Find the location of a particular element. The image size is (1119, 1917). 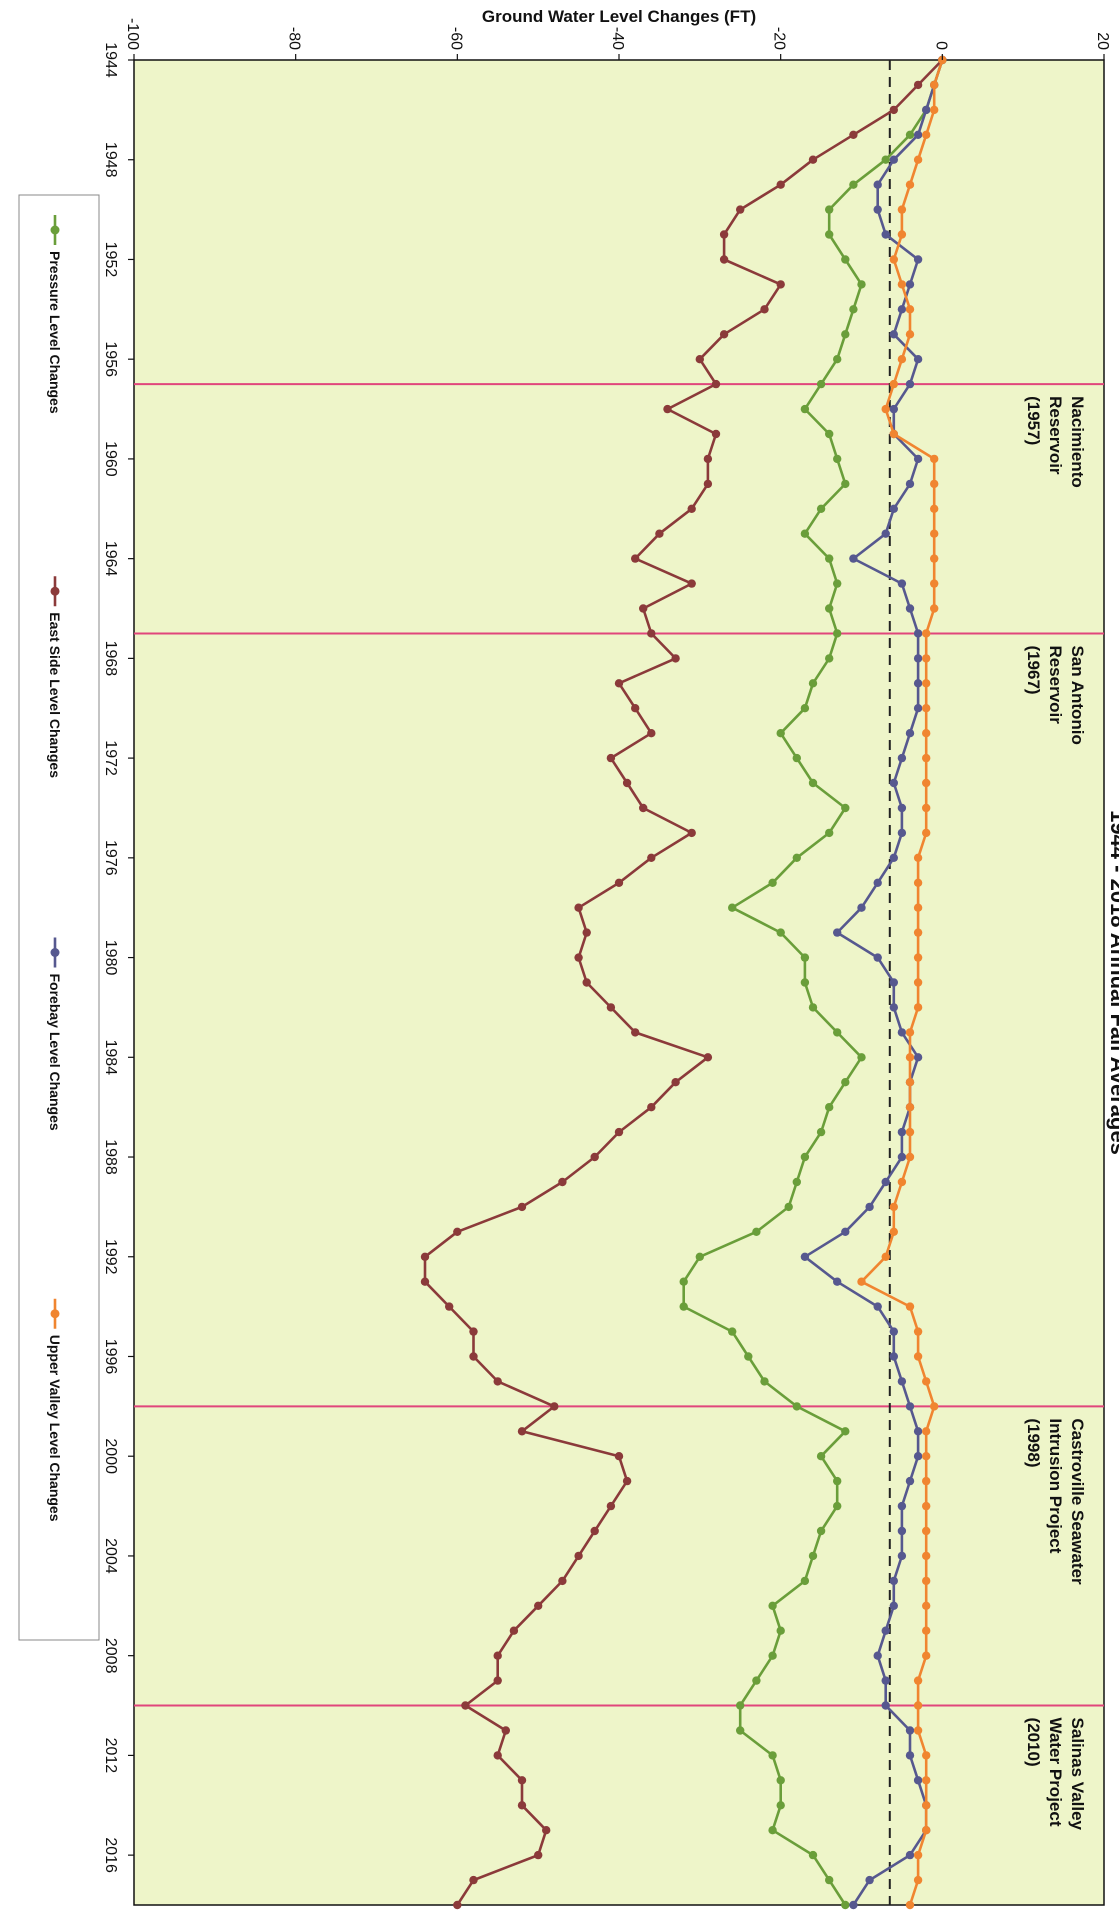

x-tick-label: 1972 is located at coordinates (110, 758).